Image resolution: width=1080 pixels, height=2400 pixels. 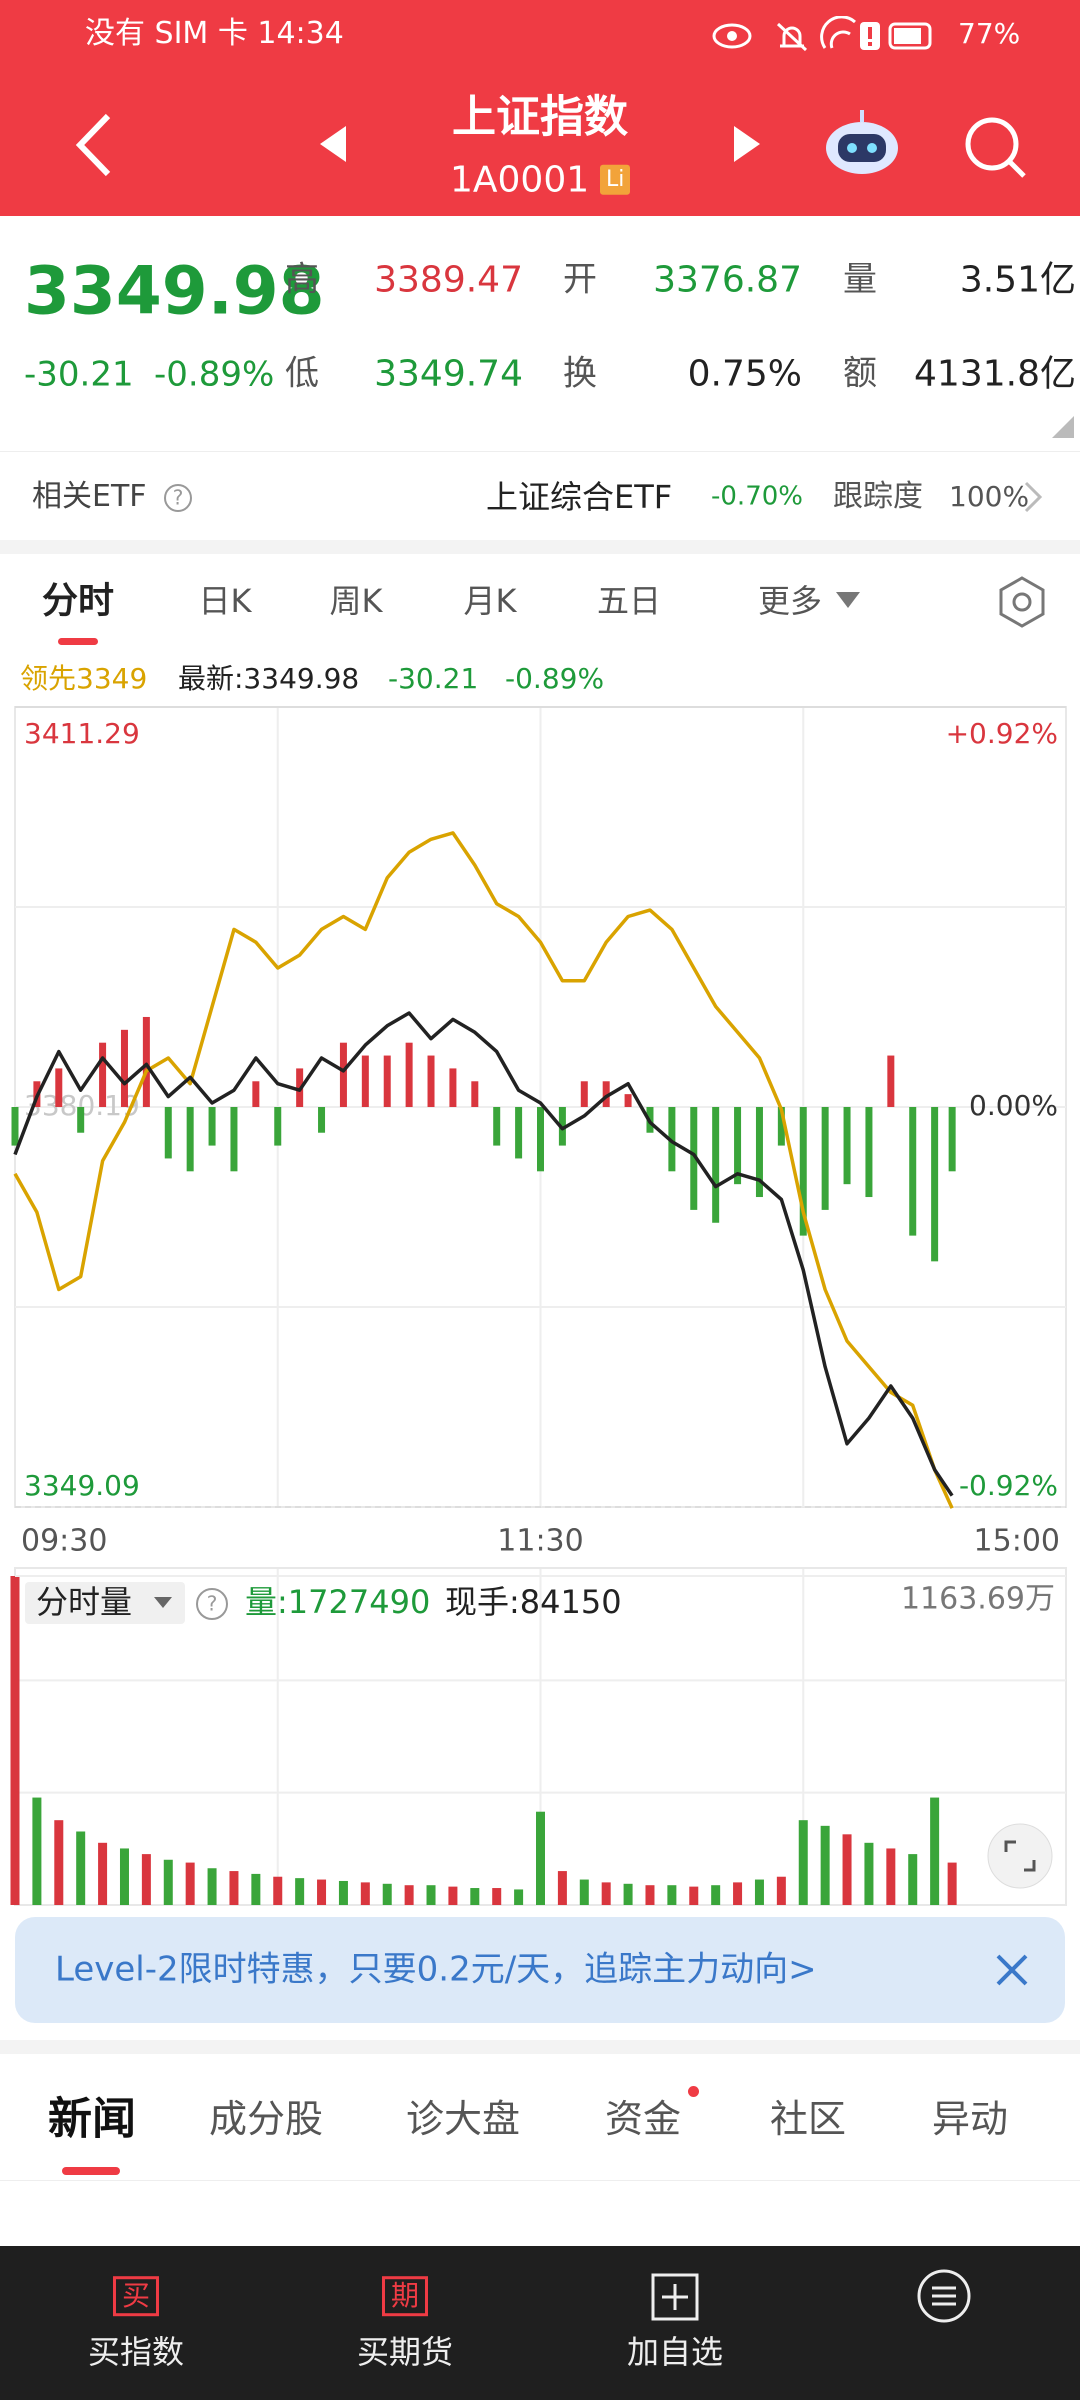 What do you see at coordinates (995, 147) in the screenshot?
I see `search-button` at bounding box center [995, 147].